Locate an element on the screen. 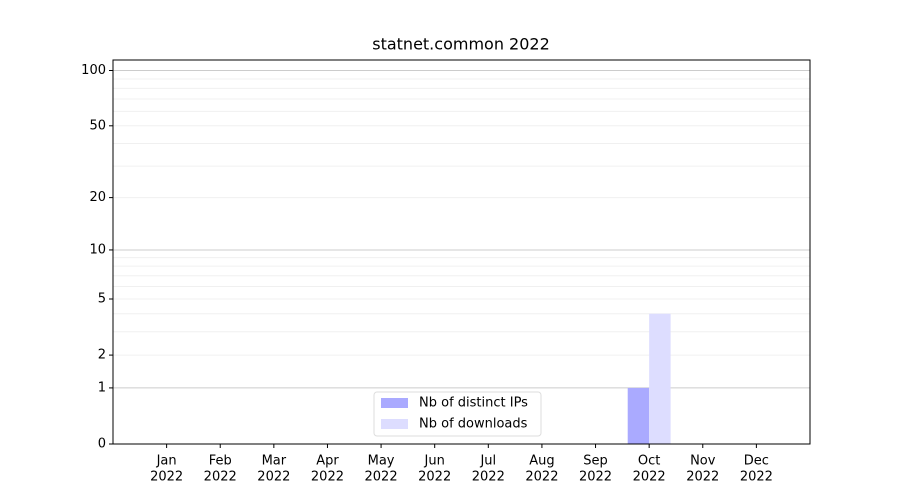 This screenshot has height=500, width=900. y-tick-label: 1 is located at coordinates (102, 387).